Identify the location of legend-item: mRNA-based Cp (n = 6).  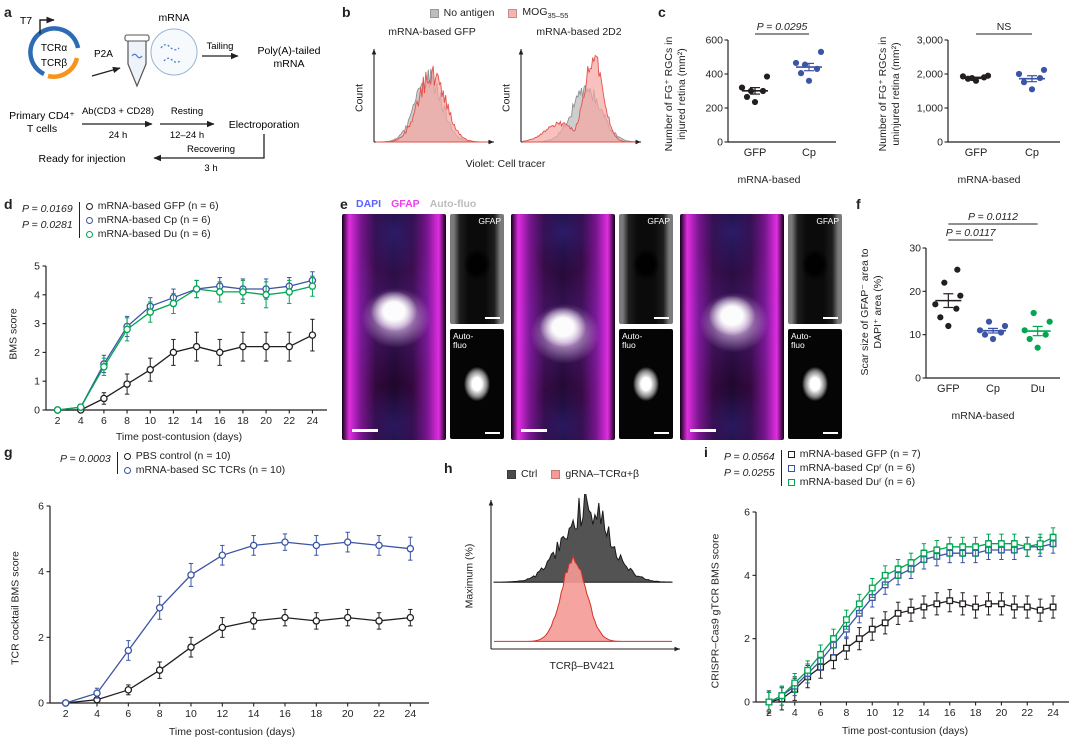
(152, 220).